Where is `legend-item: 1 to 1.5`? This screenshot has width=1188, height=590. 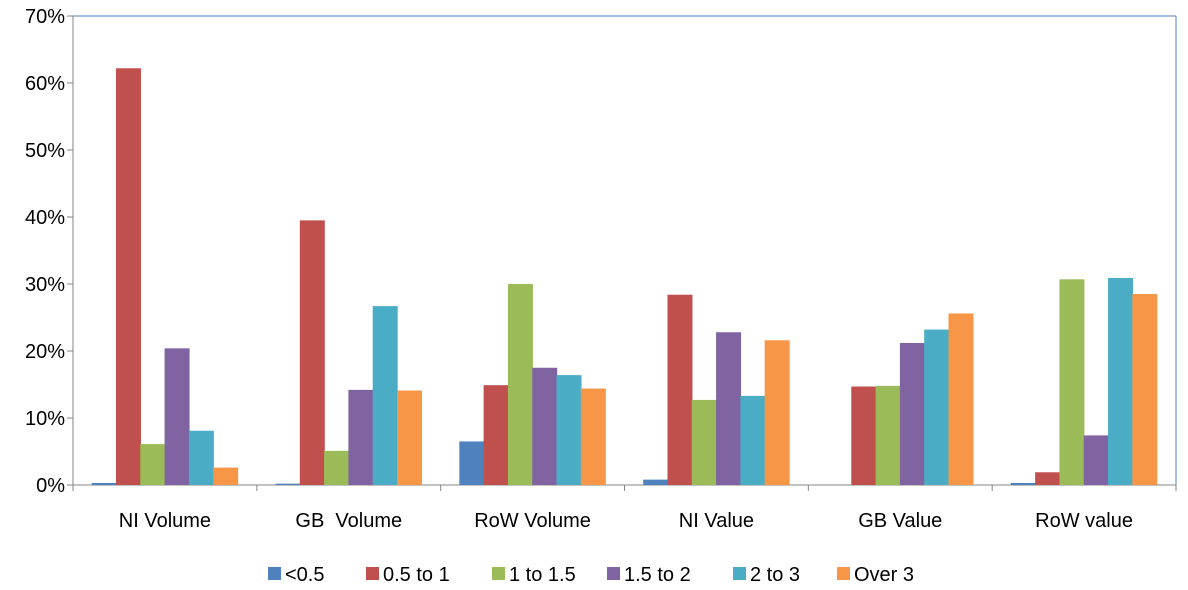 legend-item: 1 to 1.5 is located at coordinates (534, 575).